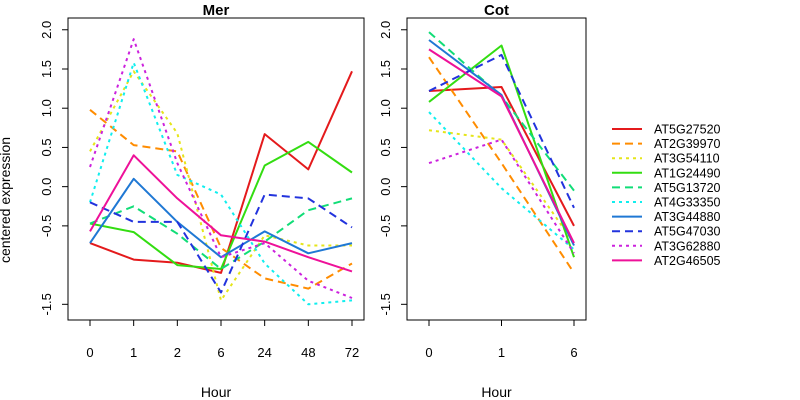 This screenshot has width=800, height=400. What do you see at coordinates (687, 144) in the screenshot?
I see `legend-label: AT2G39970` at bounding box center [687, 144].